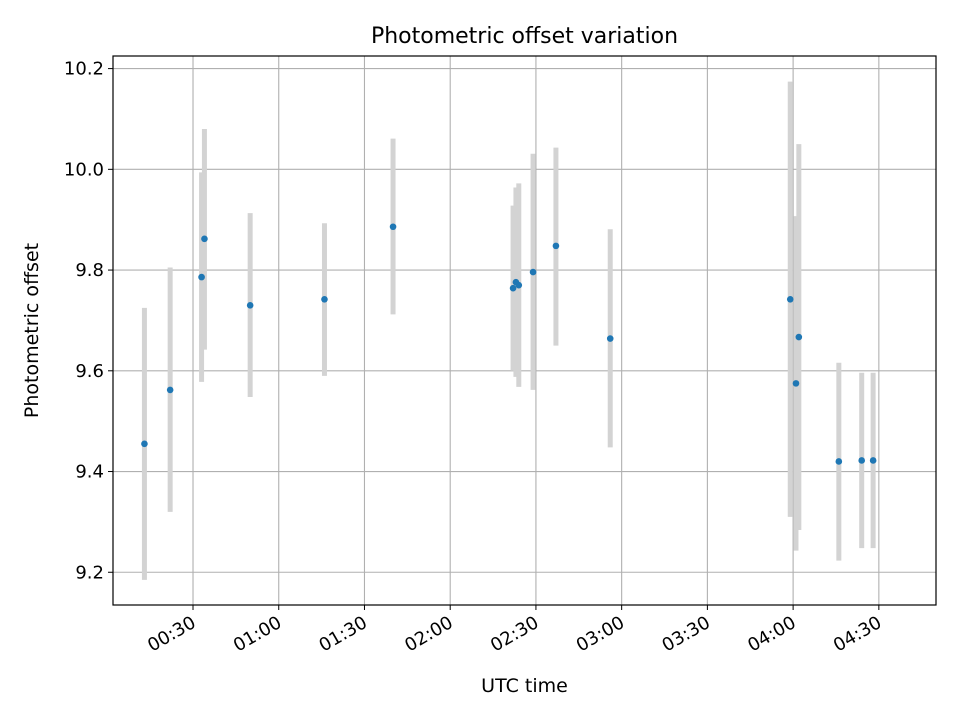  Describe the element at coordinates (32, 330) in the screenshot. I see `y-axis-label: Photometric offset` at that location.